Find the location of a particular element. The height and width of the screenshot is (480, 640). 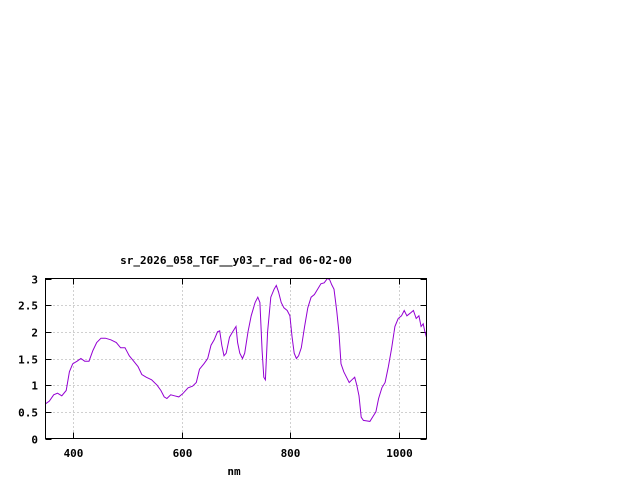

y-tick-label: 0 is located at coordinates (34, 440).